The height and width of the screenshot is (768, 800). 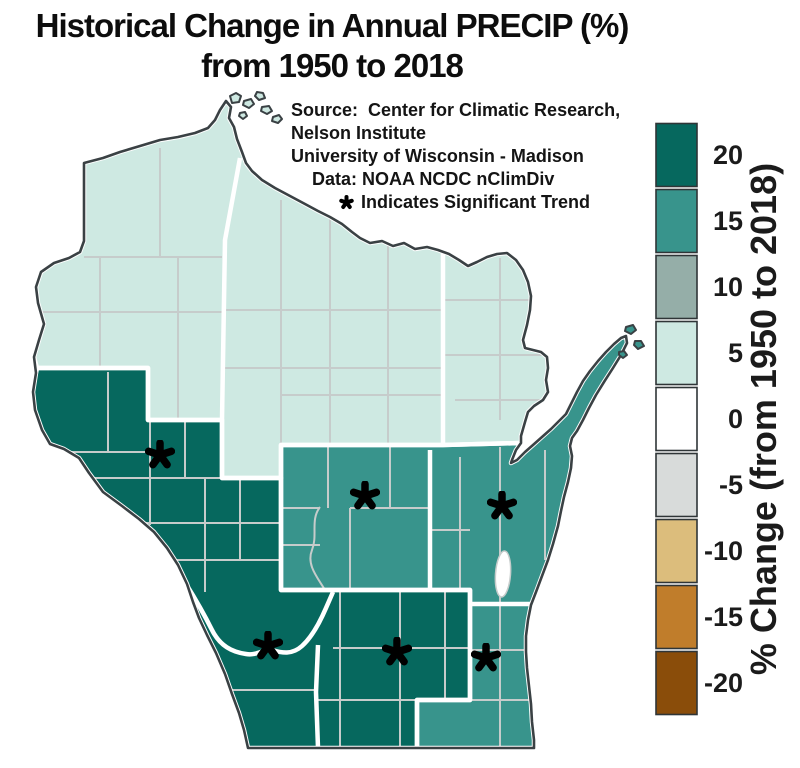 I want to click on legend-colorbar, so click(x=676, y=419).